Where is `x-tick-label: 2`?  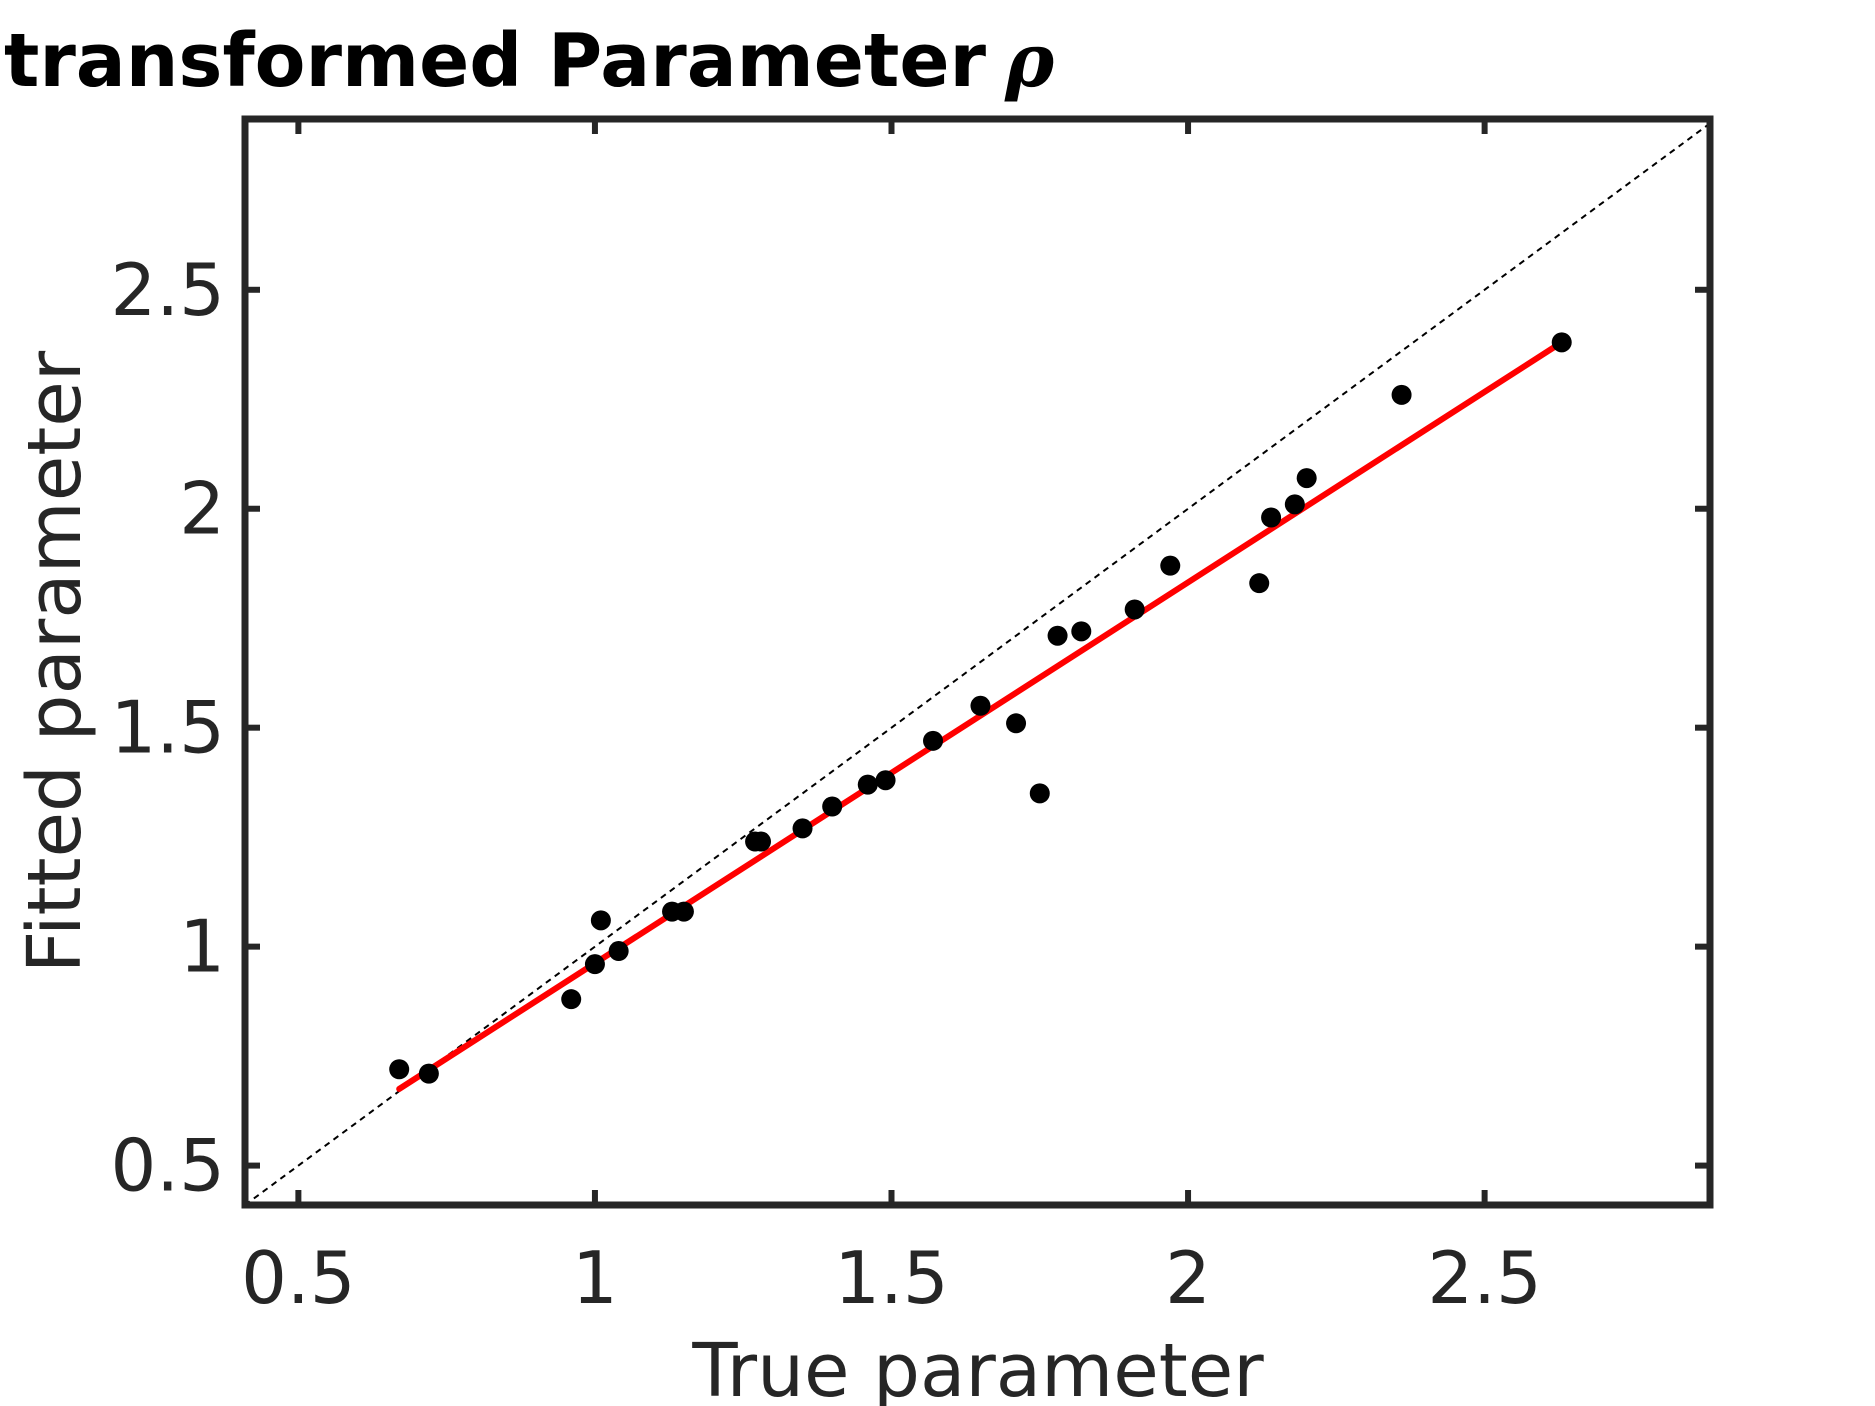
x-tick-label: 2 is located at coordinates (1188, 1278).